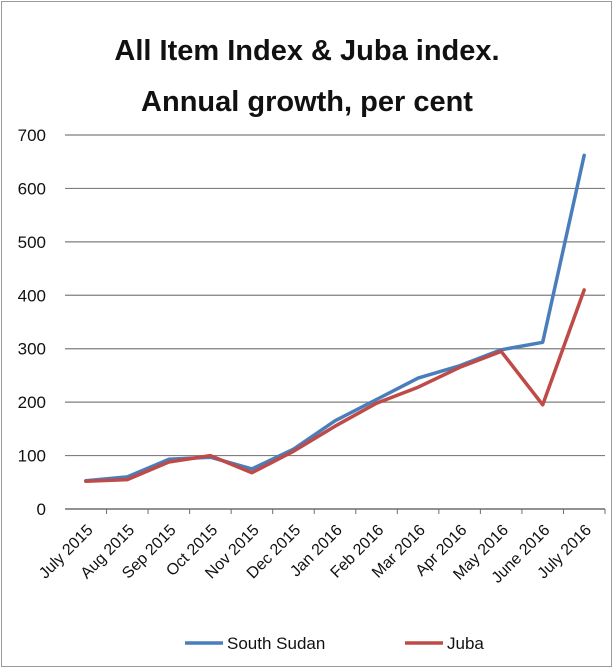  What do you see at coordinates (32, 456) in the screenshot?
I see `y-tick-label: 100` at bounding box center [32, 456].